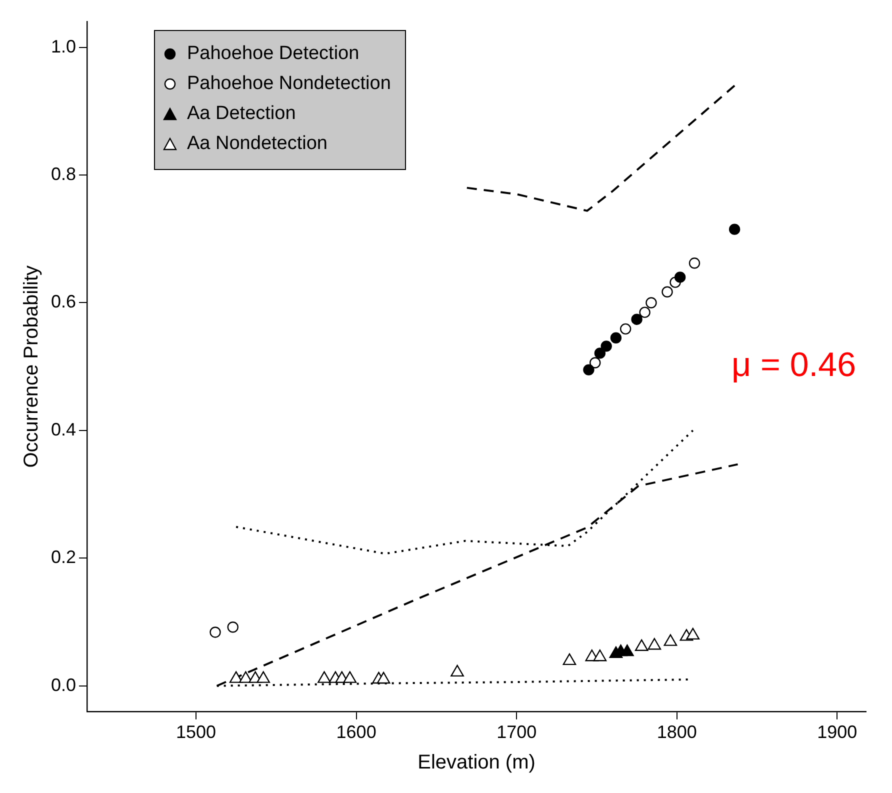  I want to click on y-axis-title: Occurrence Probability, so click(31, 366).